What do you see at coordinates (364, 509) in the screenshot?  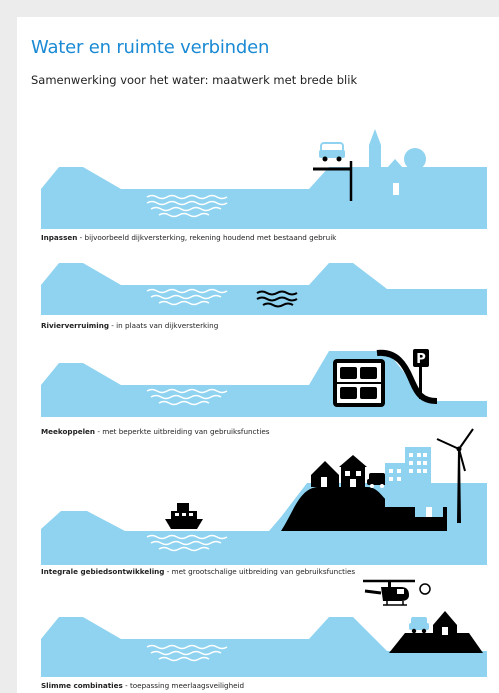 I see `raised-development-terrace` at bounding box center [364, 509].